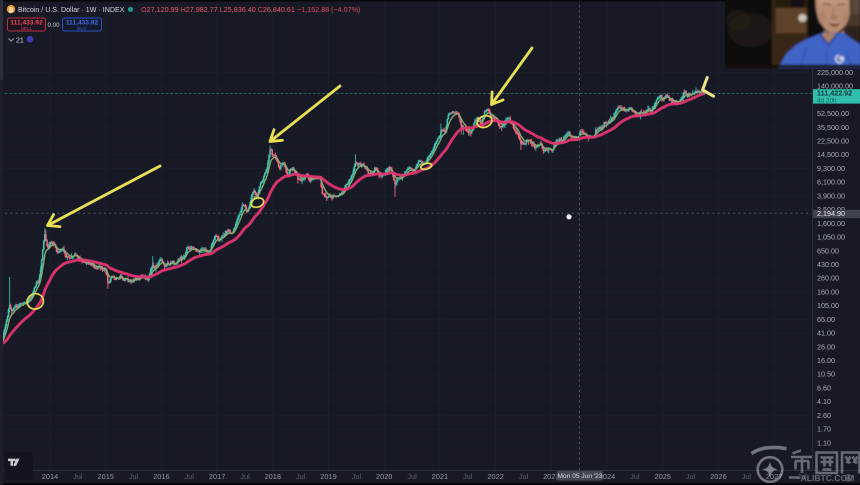 This screenshot has height=485, width=860. What do you see at coordinates (27, 28) in the screenshot?
I see `svg-text: SELL` at bounding box center [27, 28].